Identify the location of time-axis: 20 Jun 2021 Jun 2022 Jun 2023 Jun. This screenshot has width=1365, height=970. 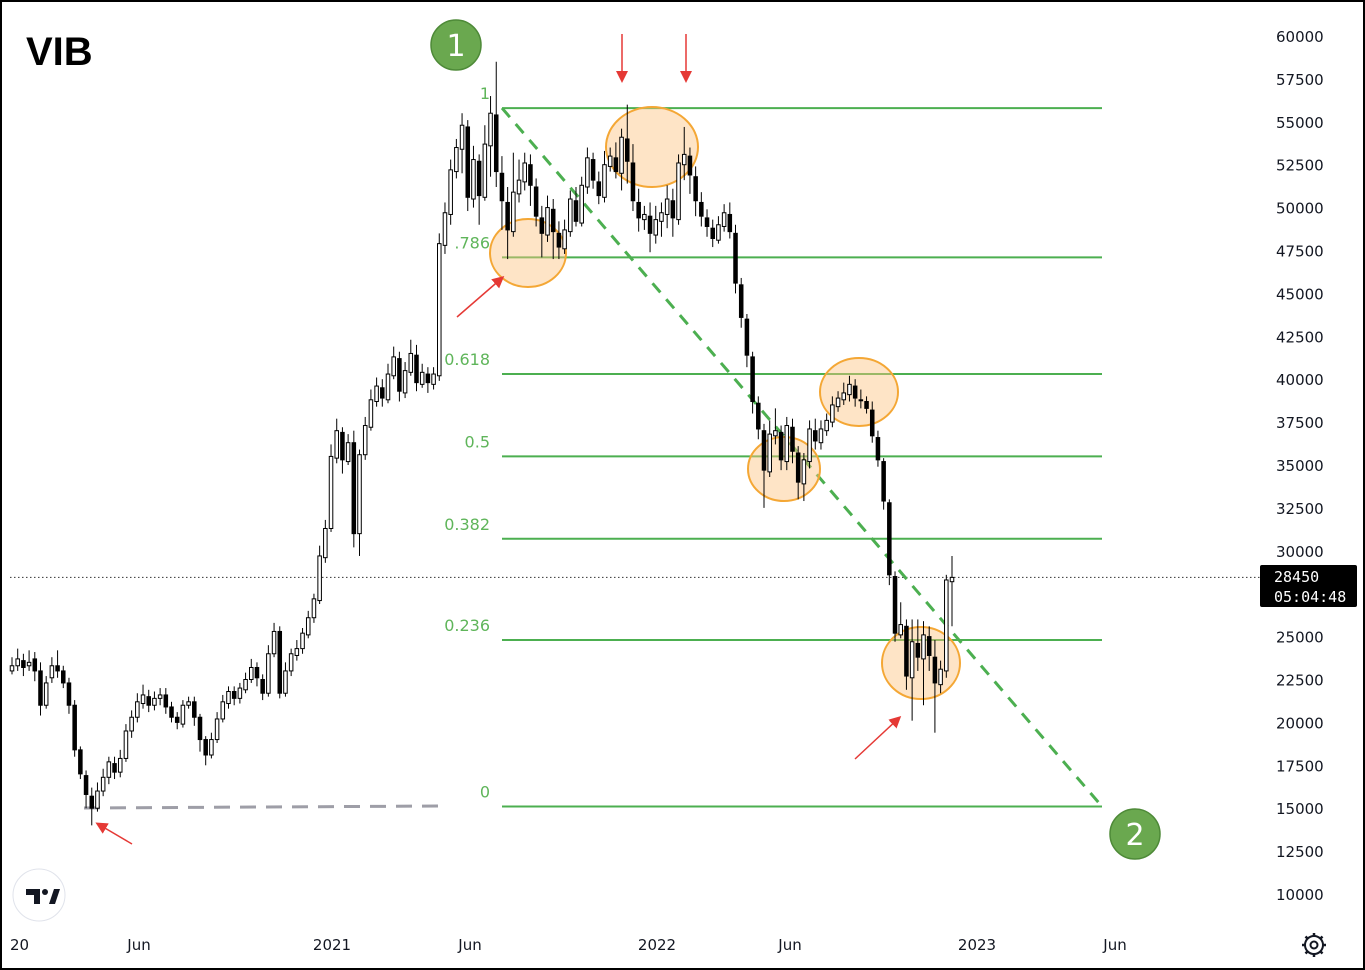
(568, 945).